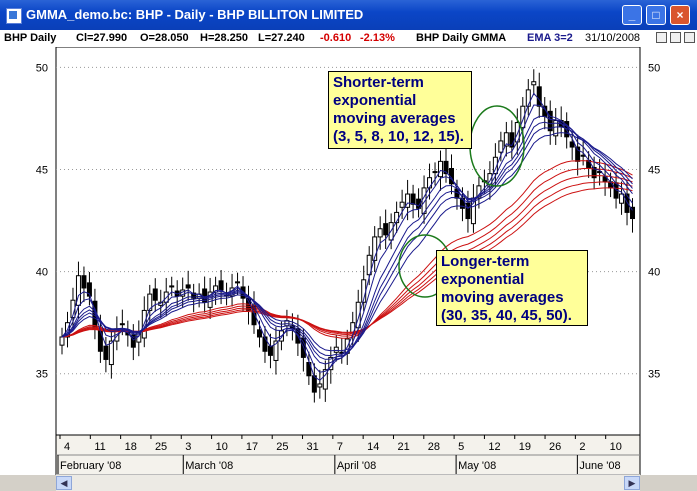 This screenshot has height=491, width=697. Describe the element at coordinates (313, 447) in the screenshot. I see `x-tick-label: 31` at that location.